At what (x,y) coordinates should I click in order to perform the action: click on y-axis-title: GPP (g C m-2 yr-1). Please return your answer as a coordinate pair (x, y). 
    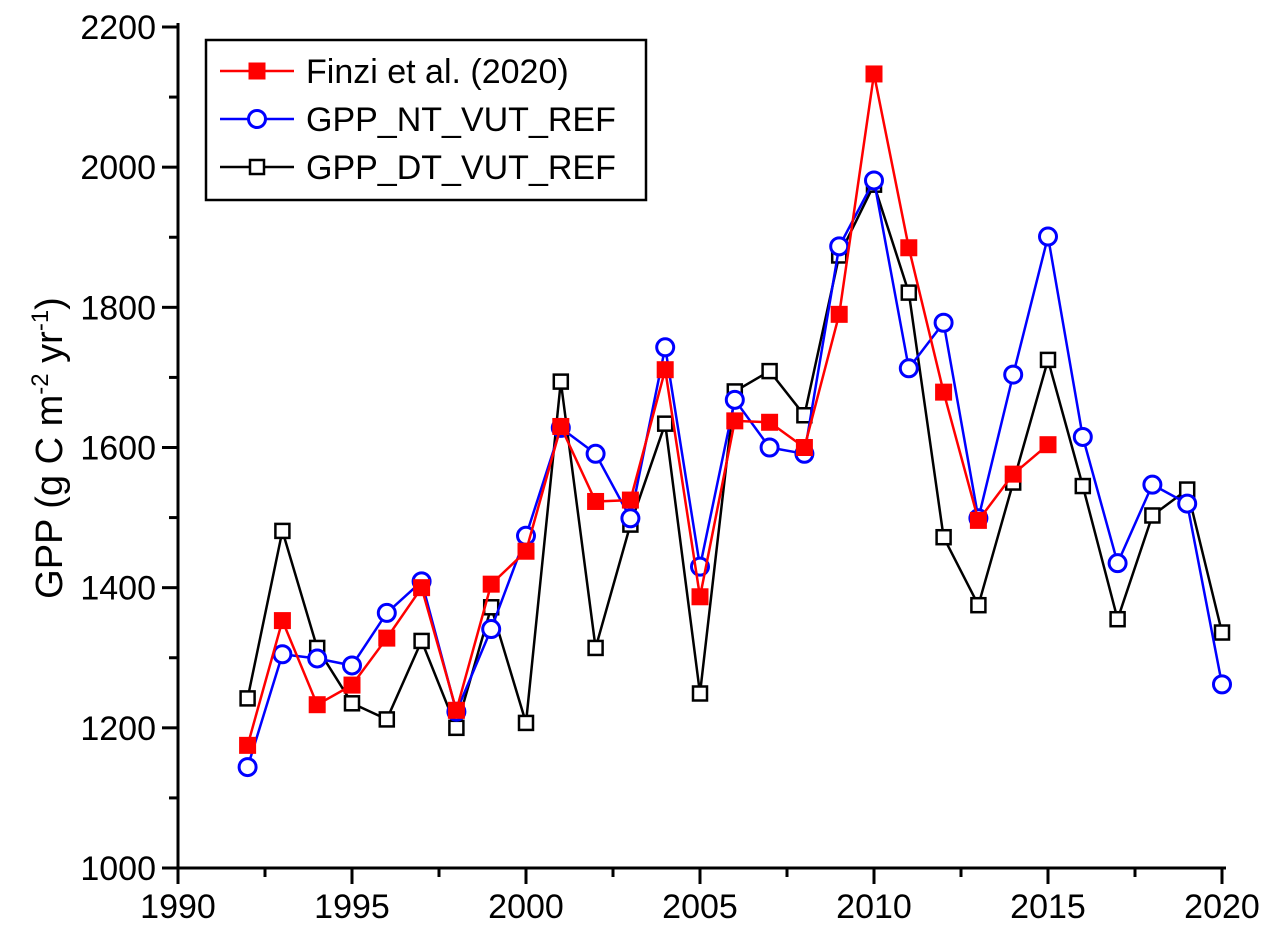
    Looking at the image, I should click on (49, 448).